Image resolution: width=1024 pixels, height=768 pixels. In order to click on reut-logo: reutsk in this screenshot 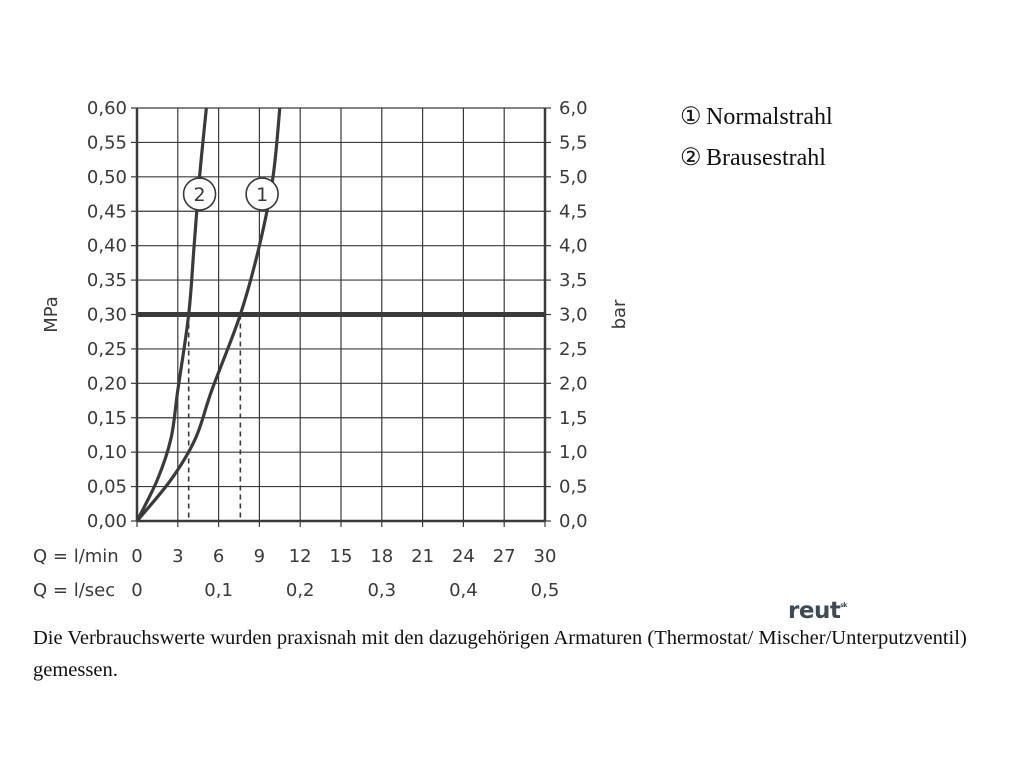, I will do `click(817, 611)`.